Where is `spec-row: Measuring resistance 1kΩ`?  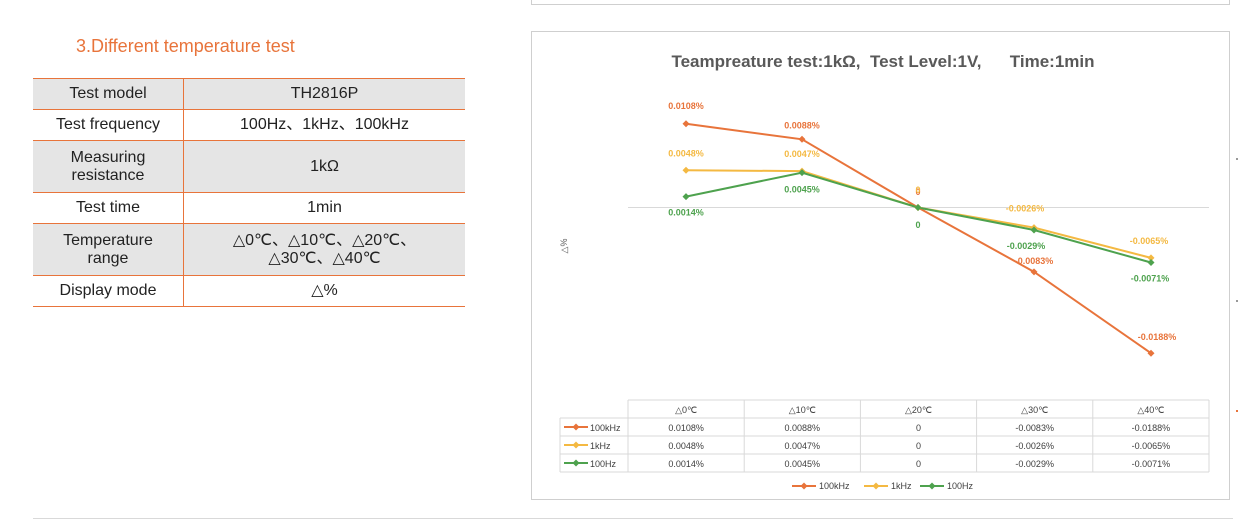 spec-row: Measuring resistance 1kΩ is located at coordinates (249, 166).